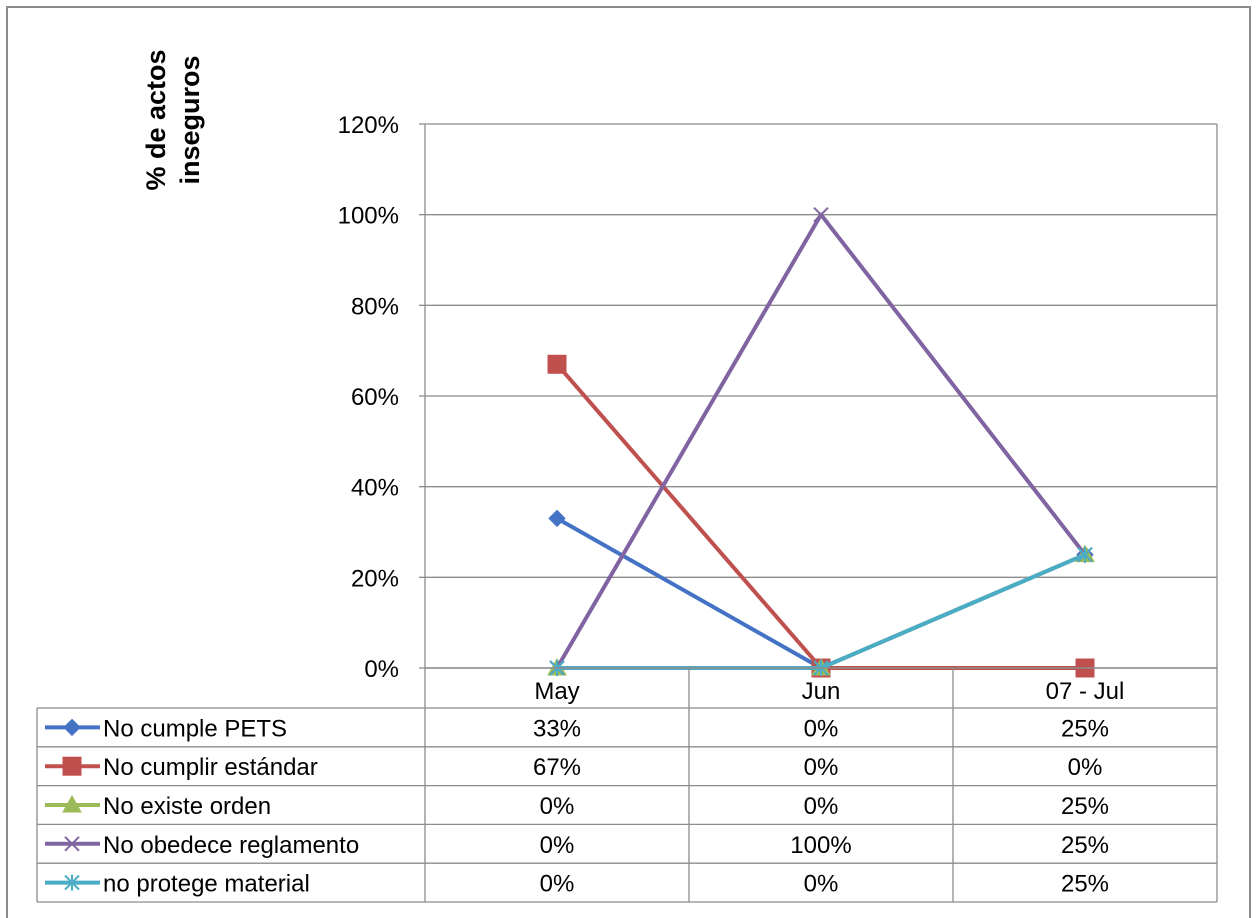 This screenshot has height=918, width=1257. I want to click on y-tick-label: 0%, so click(381, 669).